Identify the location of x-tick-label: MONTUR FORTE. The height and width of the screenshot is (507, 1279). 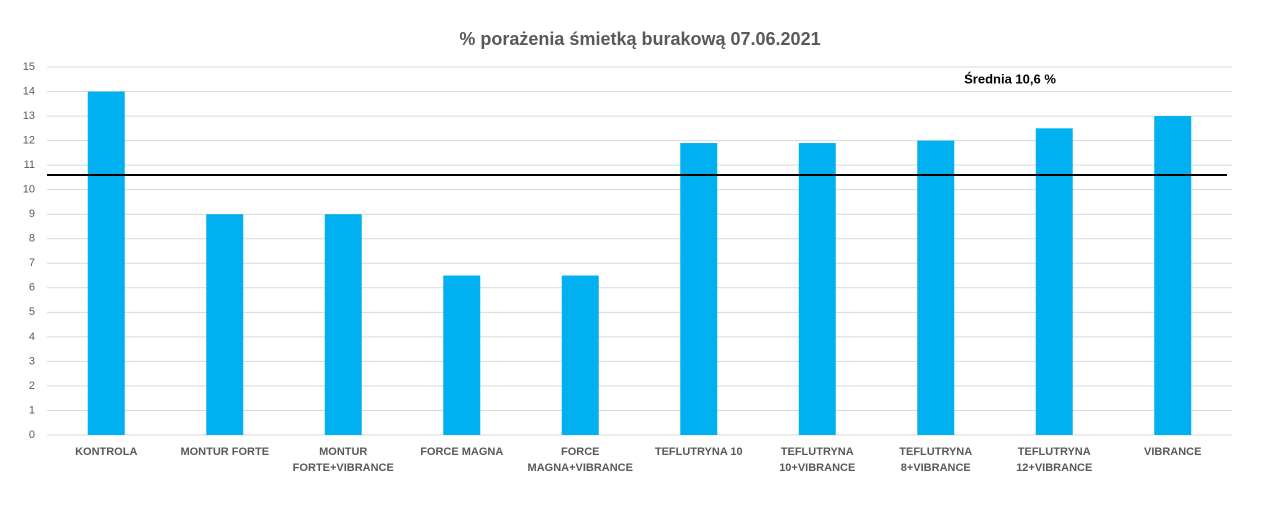
(225, 452).